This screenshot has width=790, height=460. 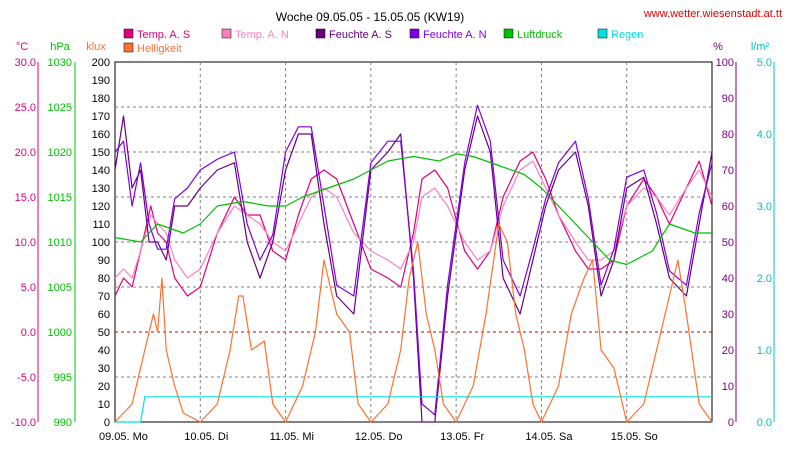 I want to click on chart-title: Woche 09.05.05 - 15.05.05 (KW19), so click(x=370, y=17).